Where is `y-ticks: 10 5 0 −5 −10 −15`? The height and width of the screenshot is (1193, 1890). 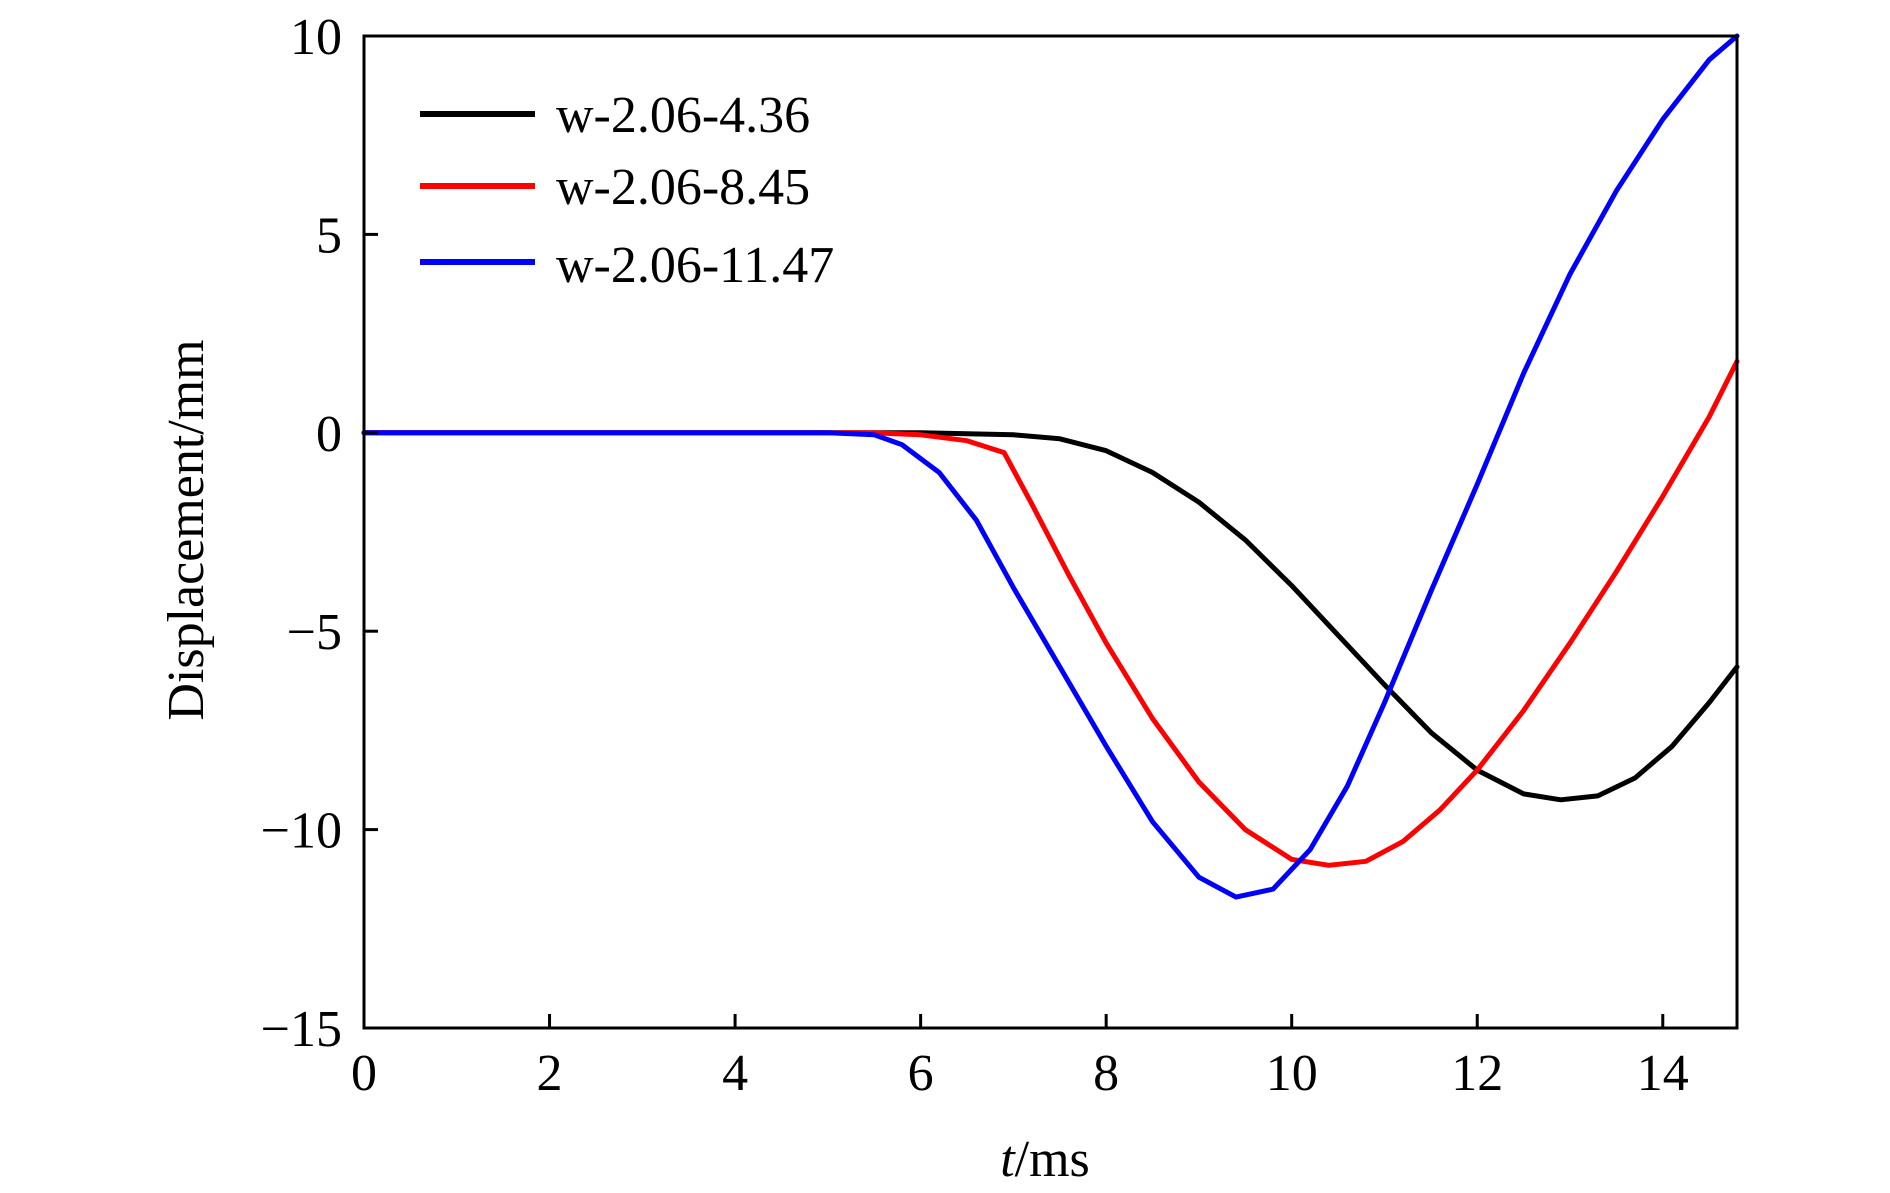 y-ticks: 10 5 0 −5 −10 −15 is located at coordinates (319, 533).